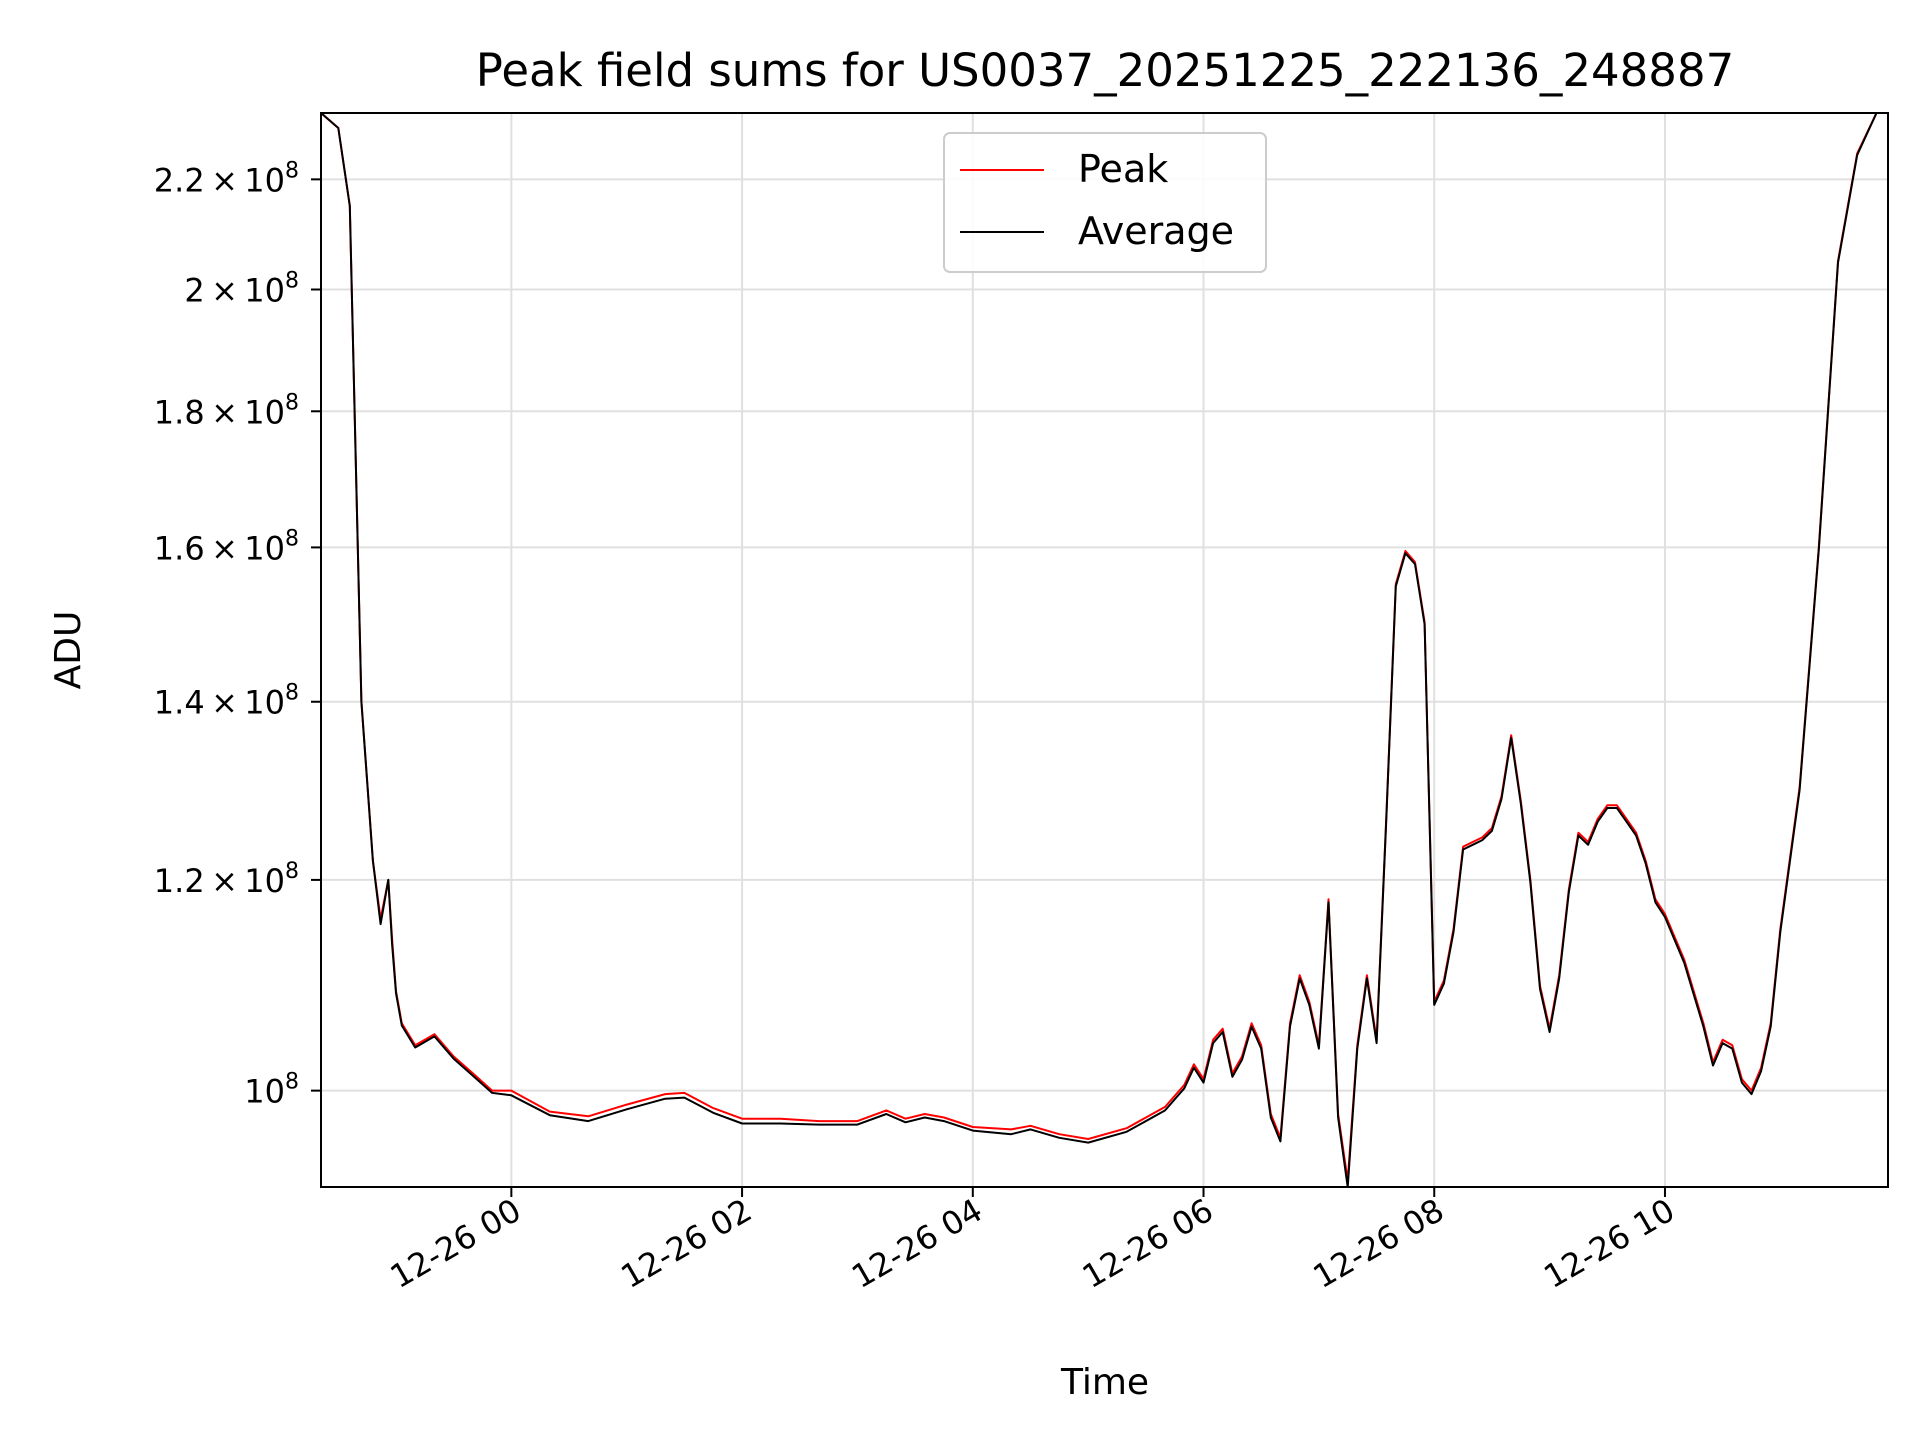 Image resolution: width=1920 pixels, height=1440 pixels. Describe the element at coordinates (226, 410) in the screenshot. I see `y-tick-label: 1.8 × 108` at that location.